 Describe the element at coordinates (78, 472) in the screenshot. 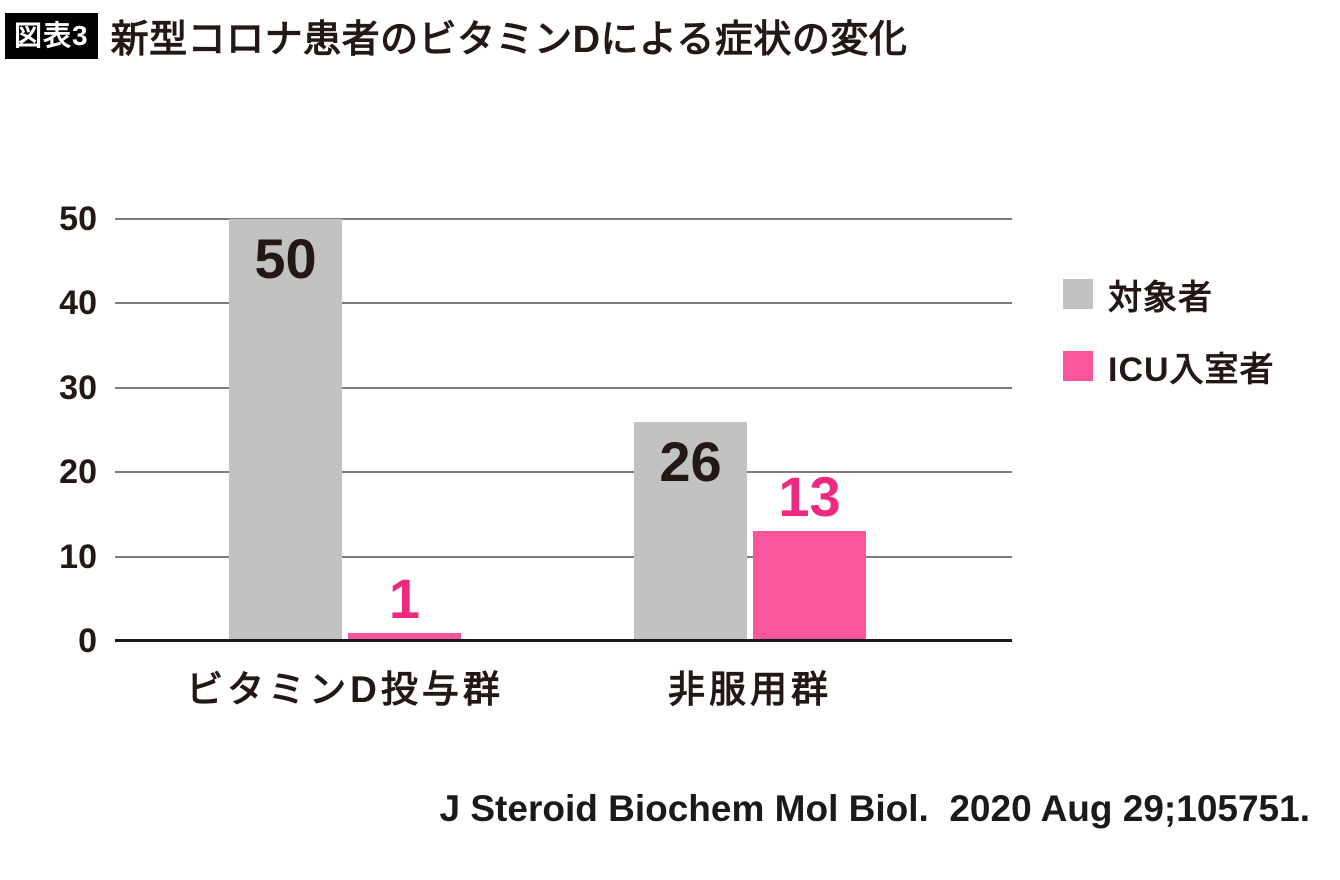

I see `y-tick-label-20: 20` at that location.